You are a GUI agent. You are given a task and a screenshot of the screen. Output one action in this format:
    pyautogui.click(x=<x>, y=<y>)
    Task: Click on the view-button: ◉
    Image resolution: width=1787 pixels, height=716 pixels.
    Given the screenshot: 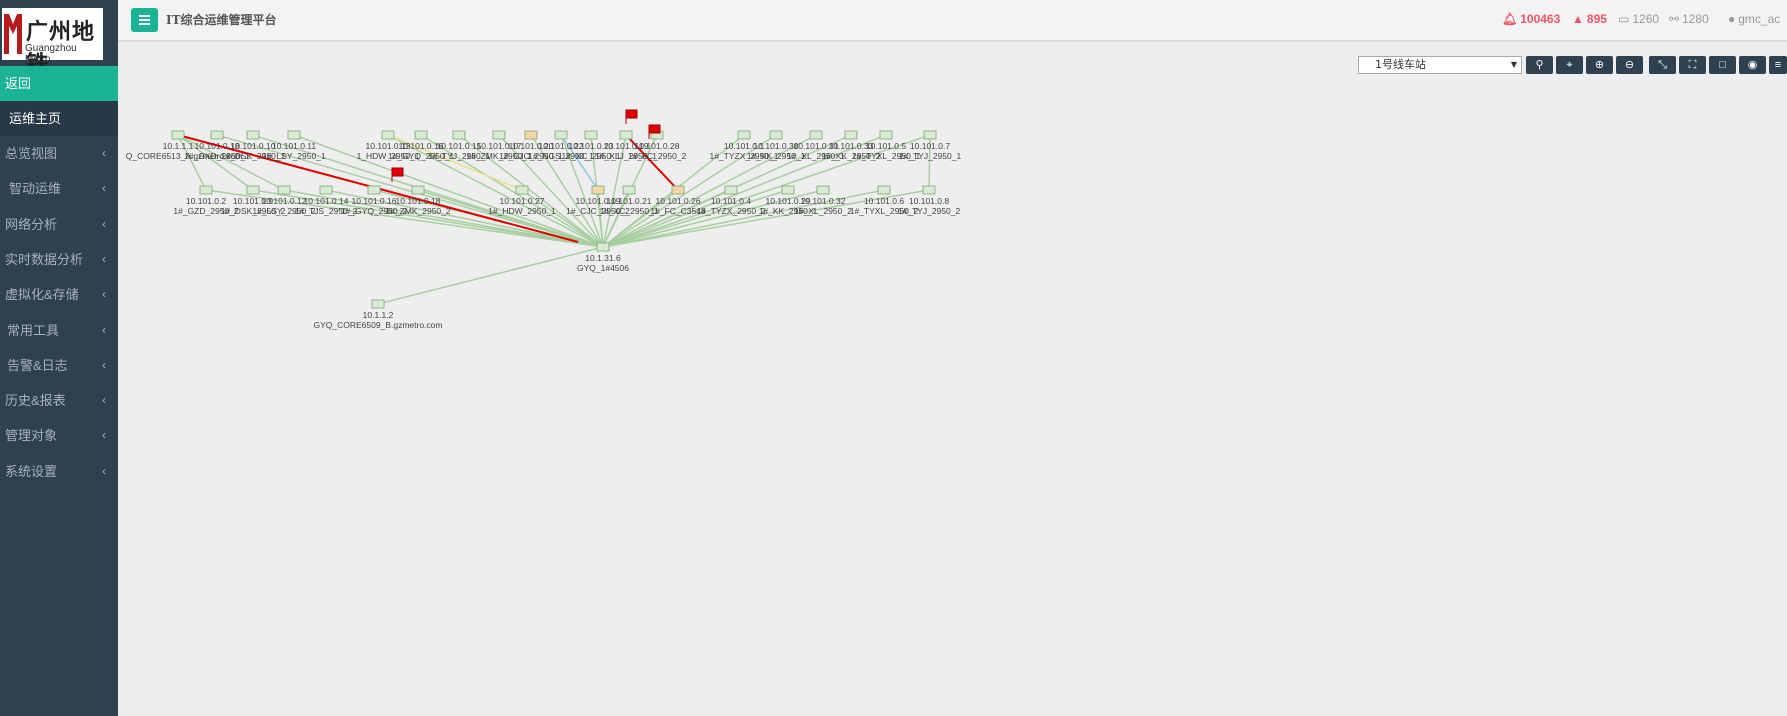 What is the action you would take?
    pyautogui.click(x=1752, y=65)
    